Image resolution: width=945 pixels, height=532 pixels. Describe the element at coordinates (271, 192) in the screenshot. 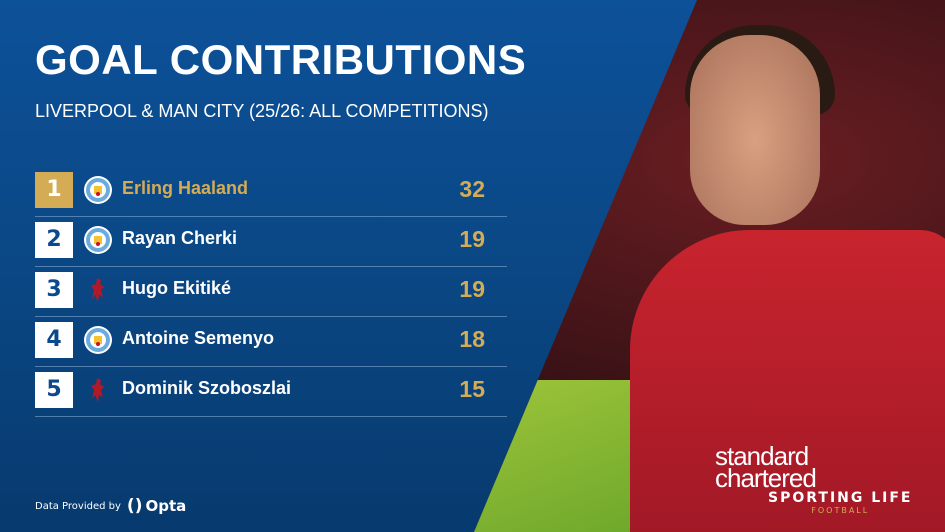

I see `table-row: 1 Erling Haaland 32` at that location.